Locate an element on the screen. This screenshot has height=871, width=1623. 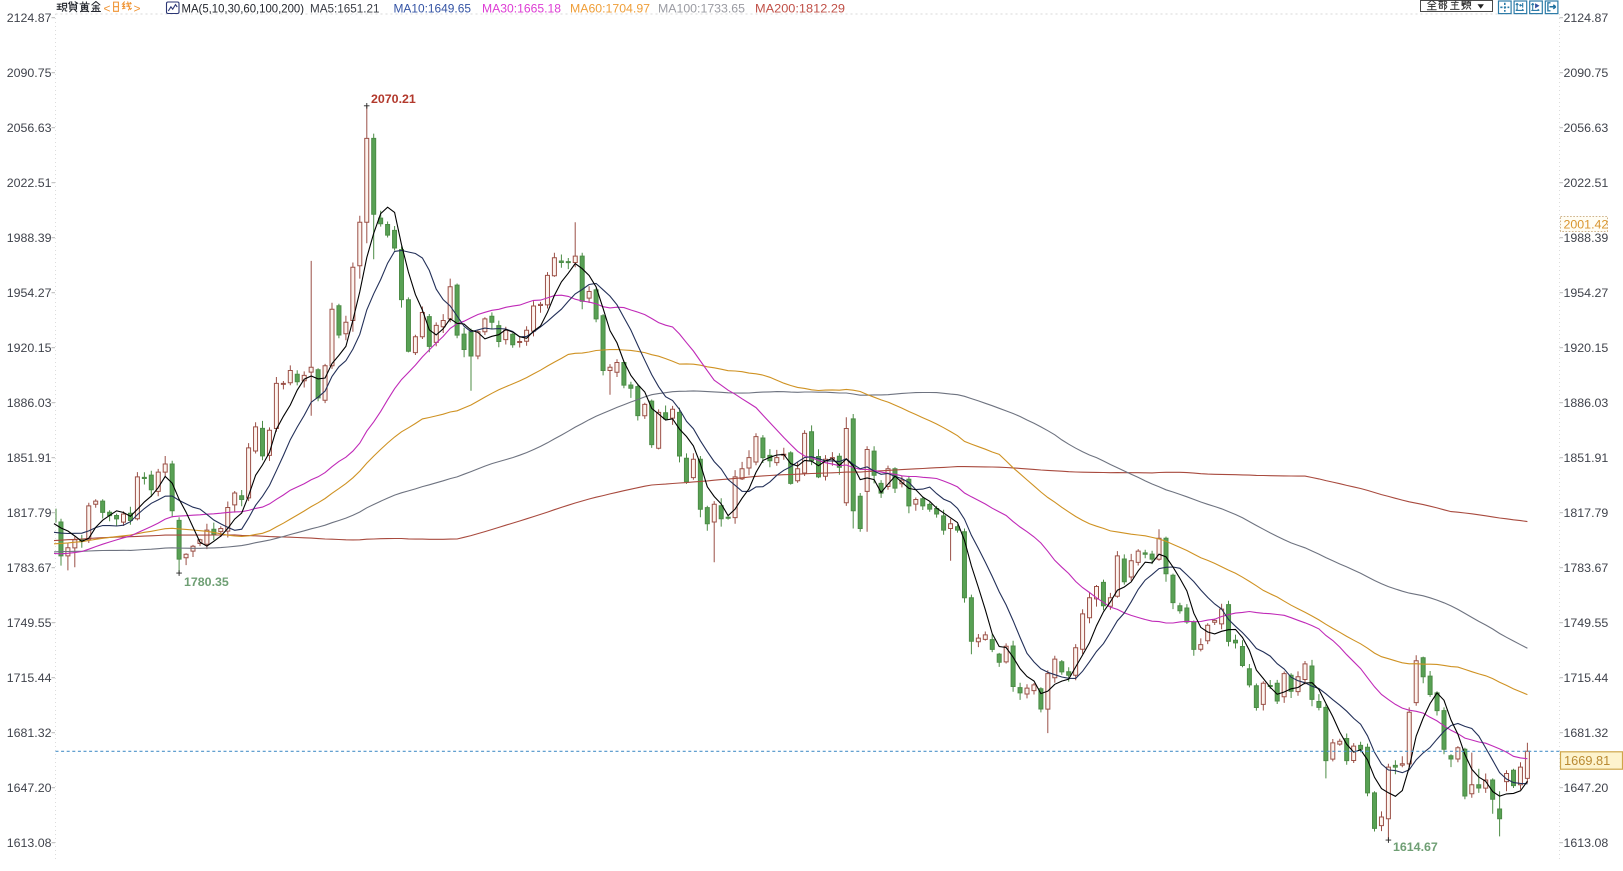
svg-text: 2001.42 is located at coordinates (1586, 225).